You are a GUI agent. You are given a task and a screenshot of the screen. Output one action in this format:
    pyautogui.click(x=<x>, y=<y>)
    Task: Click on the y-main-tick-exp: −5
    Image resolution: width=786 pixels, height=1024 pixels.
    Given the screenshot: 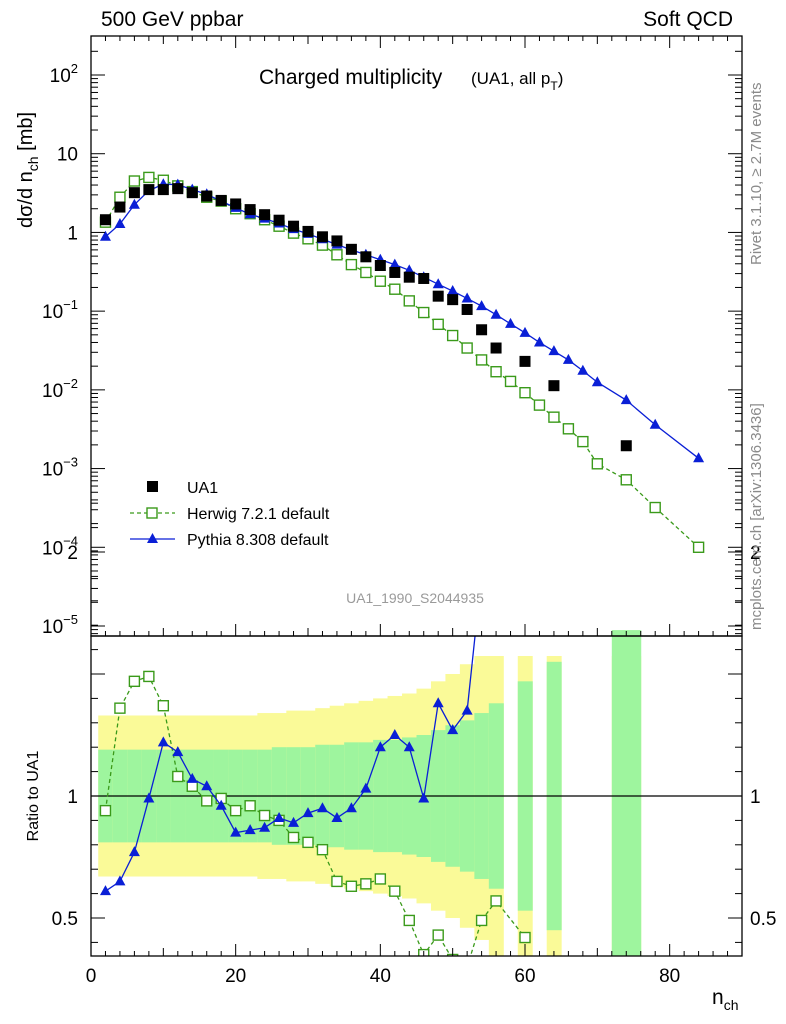 What is the action you would take?
    pyautogui.click(x=70, y=619)
    